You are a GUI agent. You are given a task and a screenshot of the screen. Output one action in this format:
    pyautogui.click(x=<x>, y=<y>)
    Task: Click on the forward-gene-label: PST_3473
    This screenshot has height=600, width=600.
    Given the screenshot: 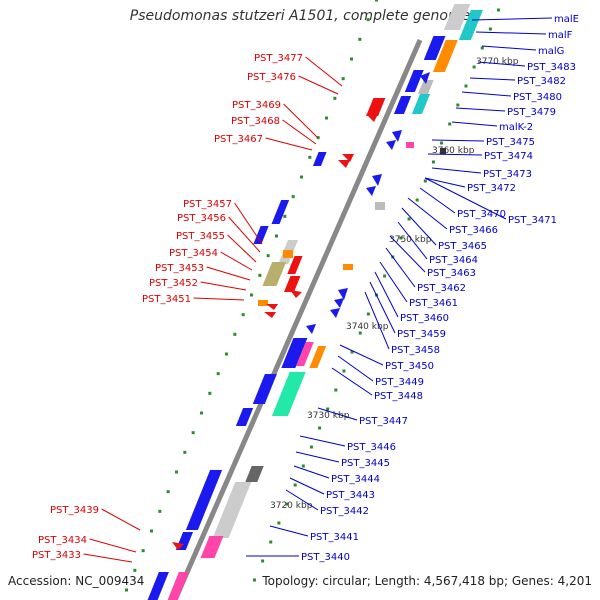 What is the action you would take?
    pyautogui.click(x=507, y=174)
    